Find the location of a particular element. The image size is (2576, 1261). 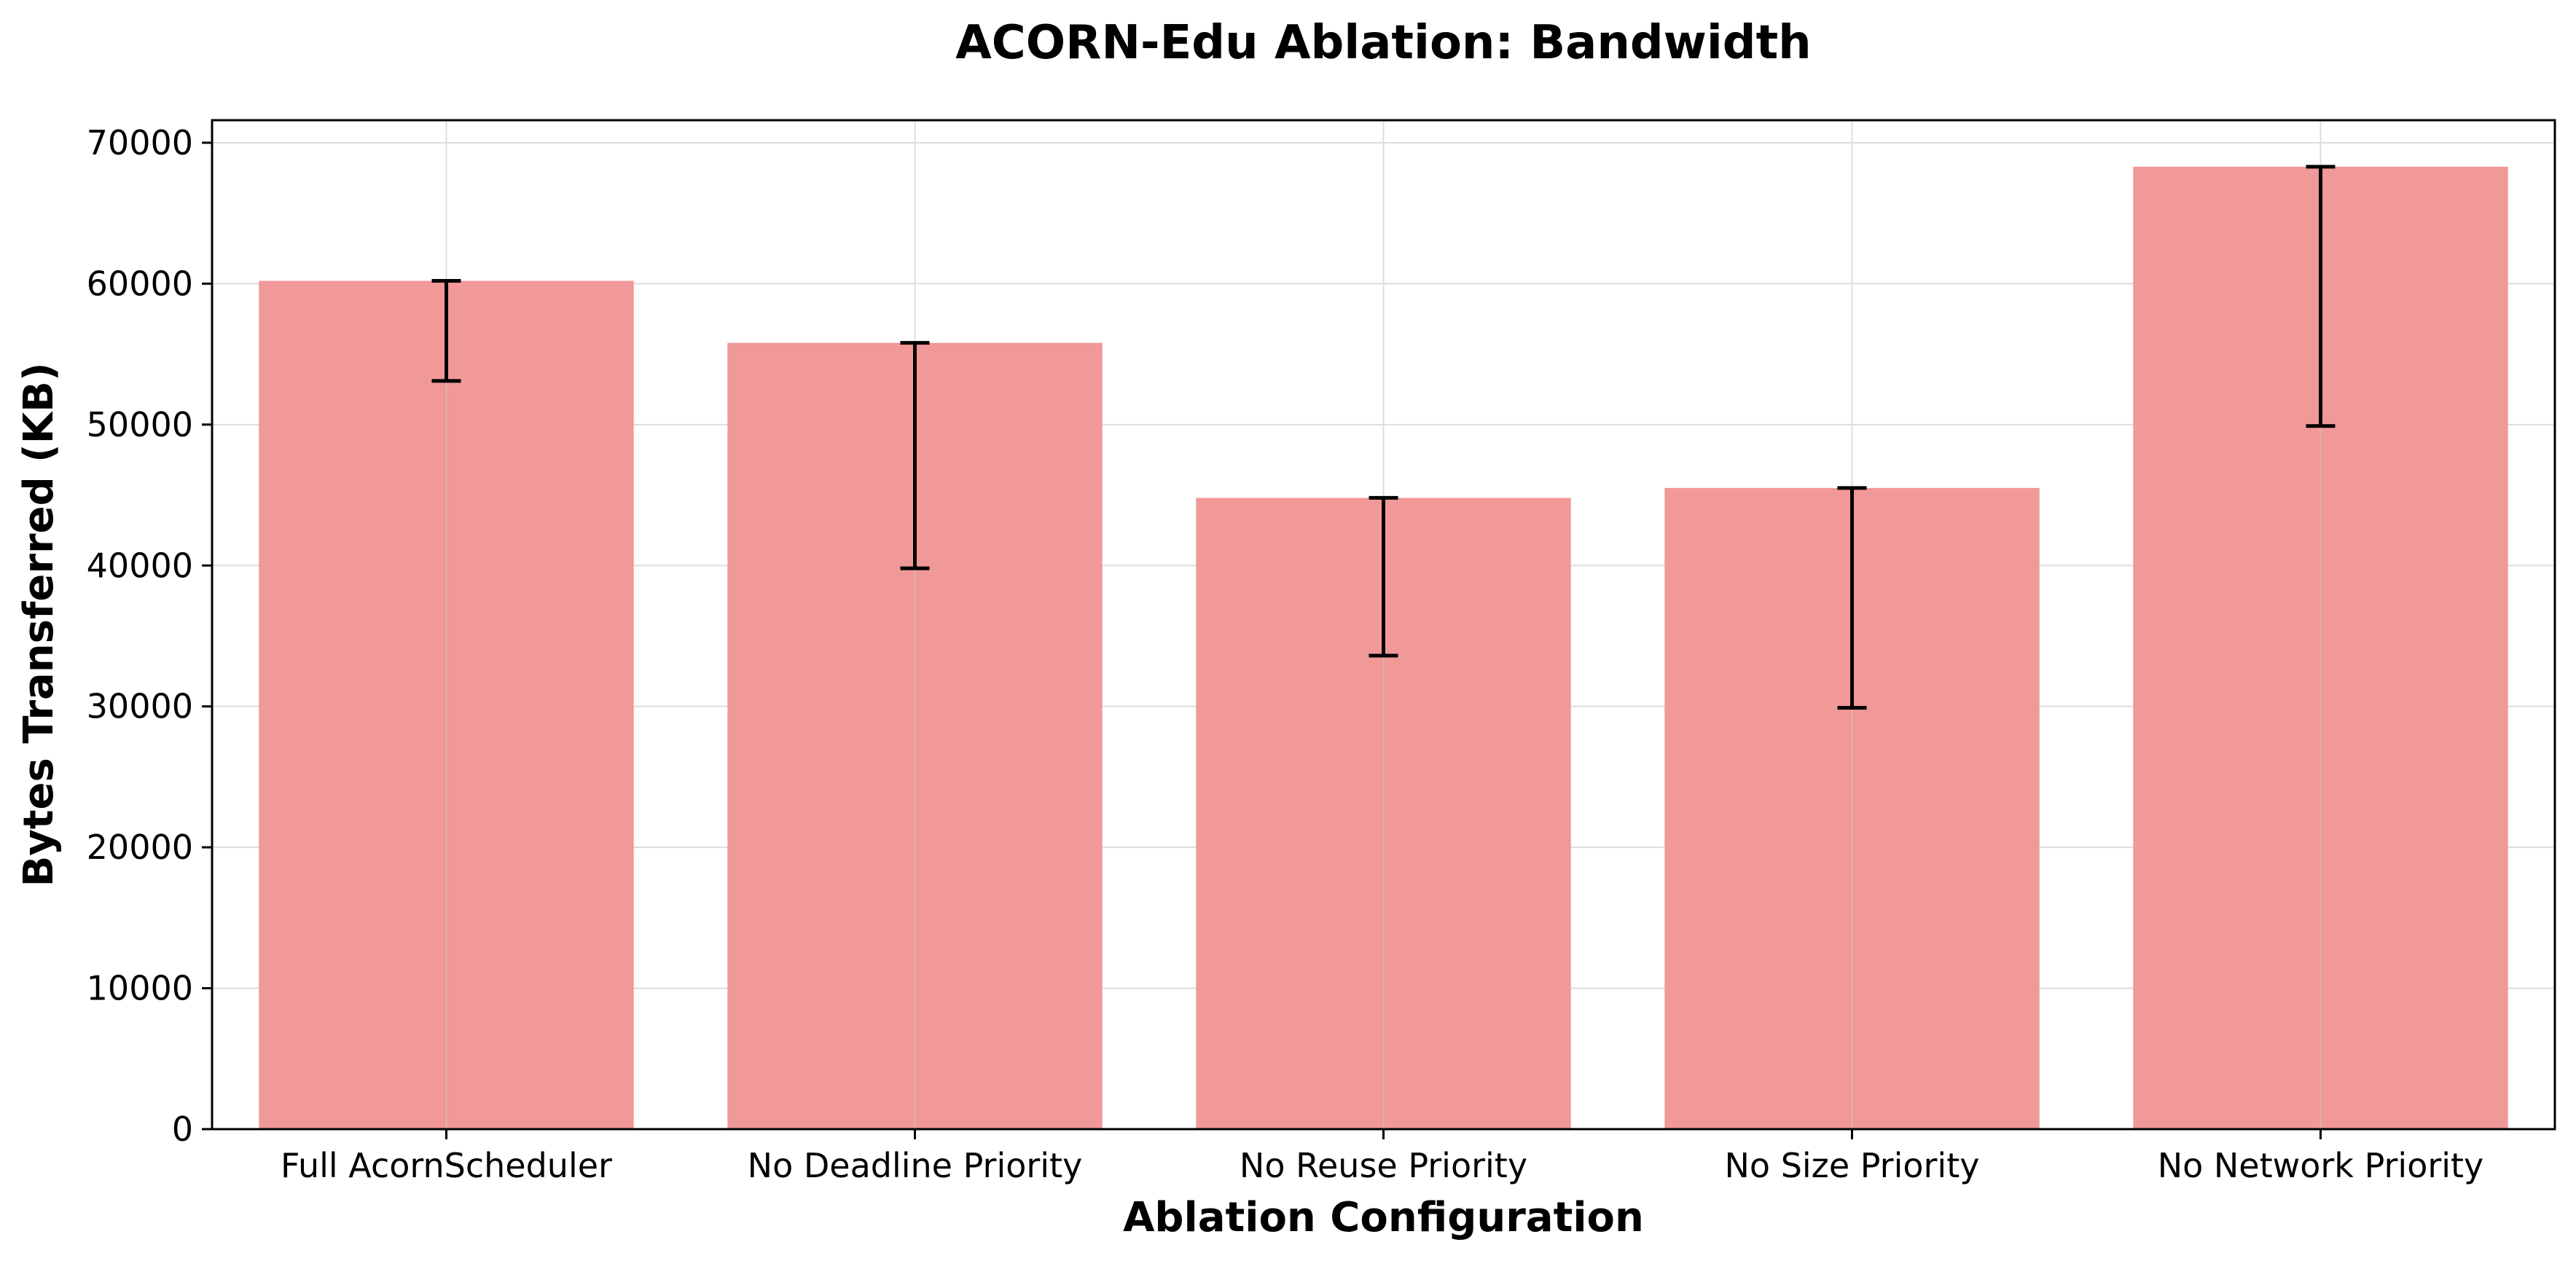

y-tick-label: 20000 is located at coordinates (140, 847).